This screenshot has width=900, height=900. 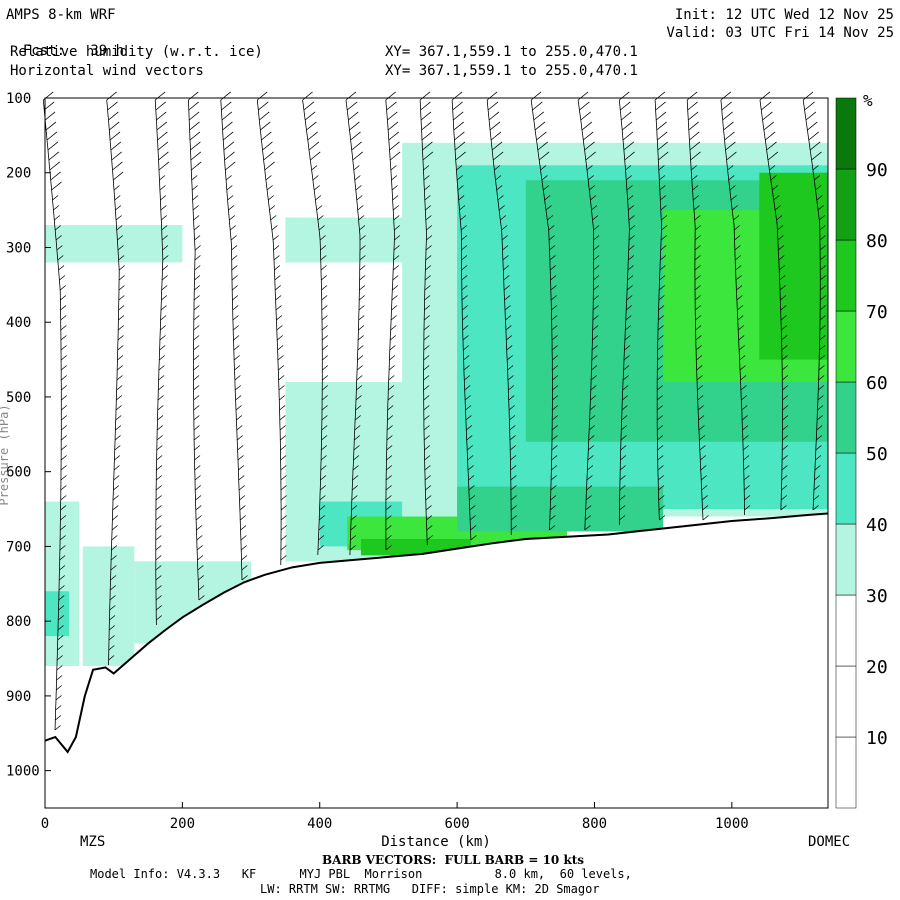 I want to click on colorbar-unit: %, so click(x=868, y=100).